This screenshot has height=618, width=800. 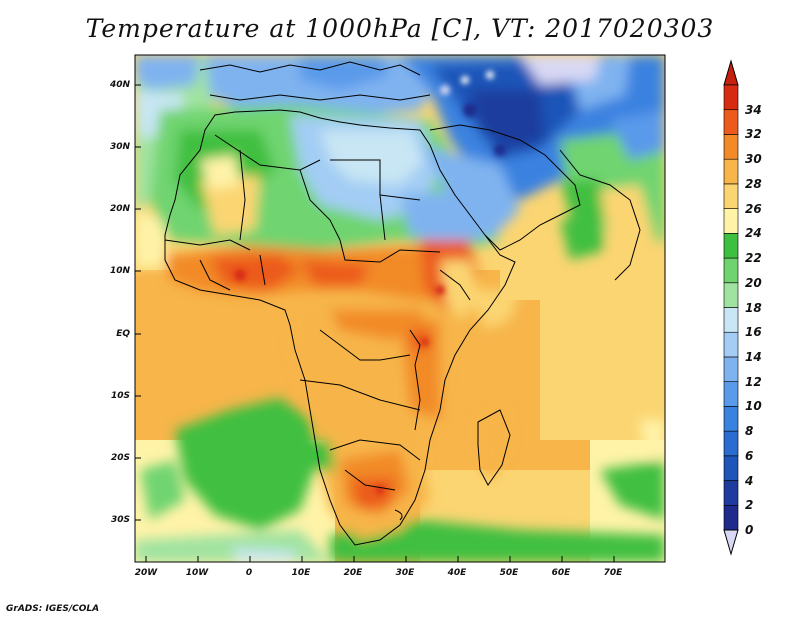 I want to click on colorbar-label: 10, so click(x=753, y=406).